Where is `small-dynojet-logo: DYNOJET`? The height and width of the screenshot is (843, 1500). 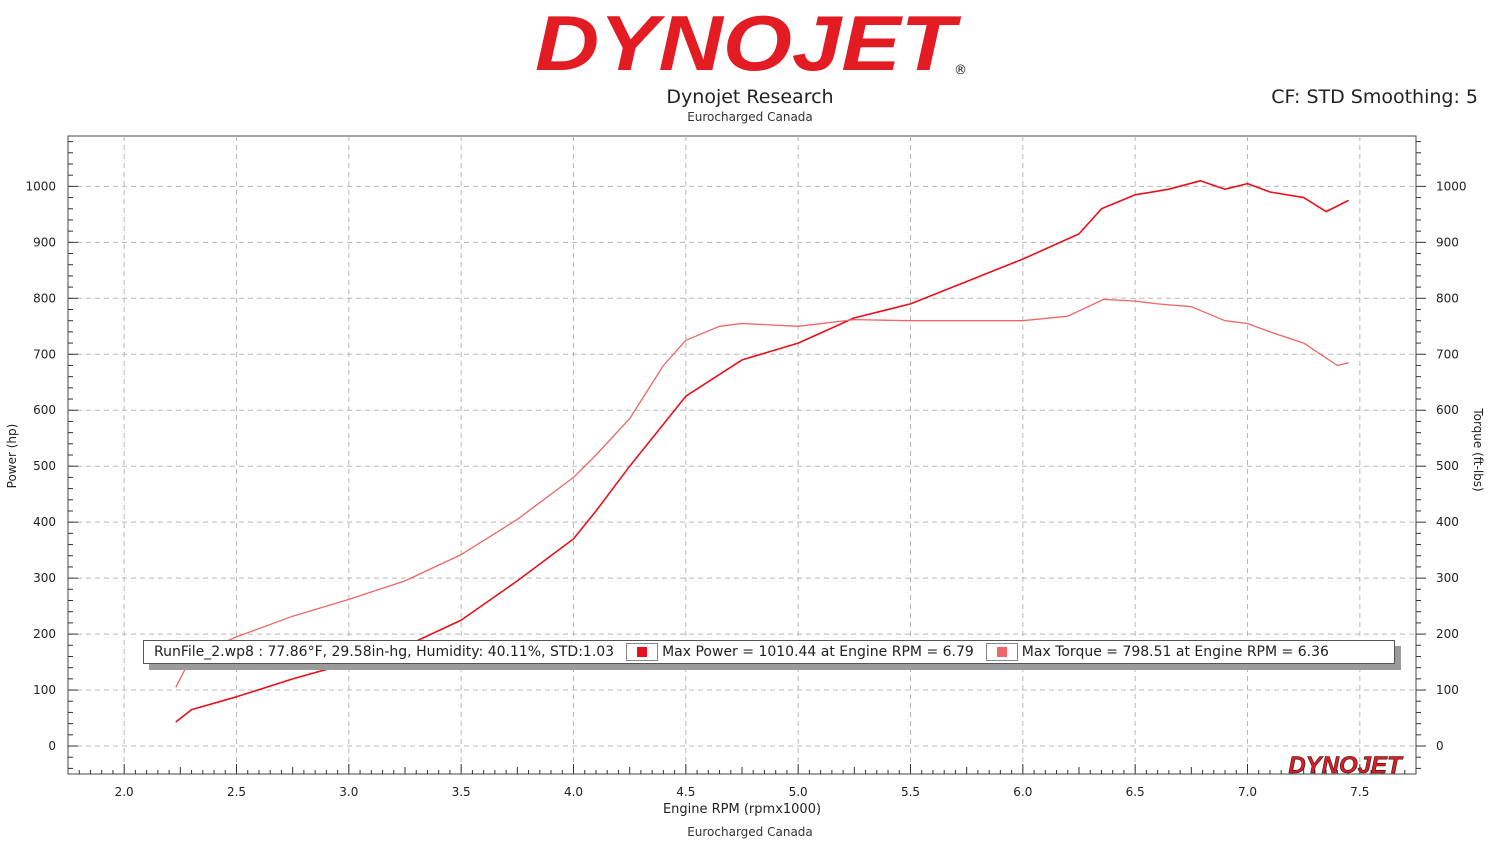
small-dynojet-logo: DYNOJET is located at coordinates (1346, 765).